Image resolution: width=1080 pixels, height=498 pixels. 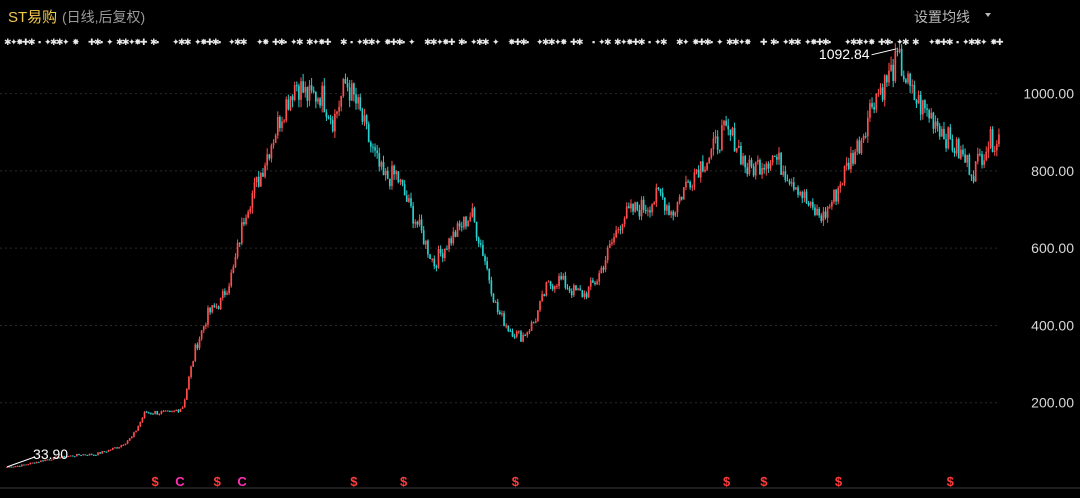 I want to click on indicator-glyph: ✚, so click(x=276, y=42).